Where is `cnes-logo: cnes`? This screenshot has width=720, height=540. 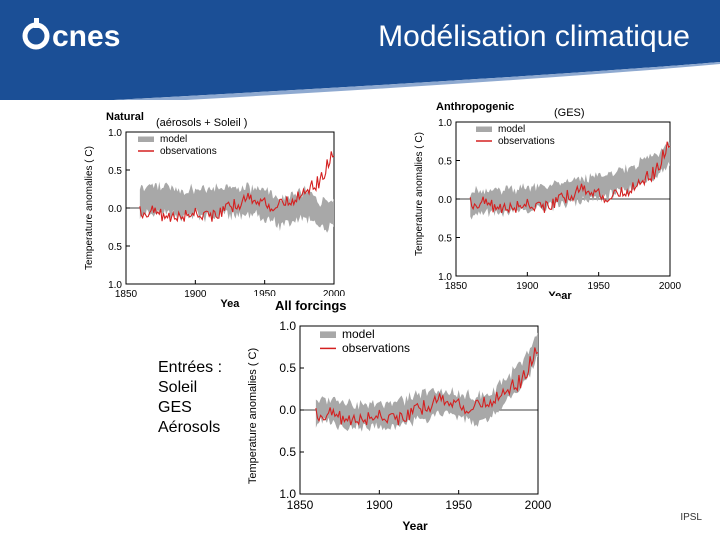
cnes-logo: cnes is located at coordinates (82, 34).